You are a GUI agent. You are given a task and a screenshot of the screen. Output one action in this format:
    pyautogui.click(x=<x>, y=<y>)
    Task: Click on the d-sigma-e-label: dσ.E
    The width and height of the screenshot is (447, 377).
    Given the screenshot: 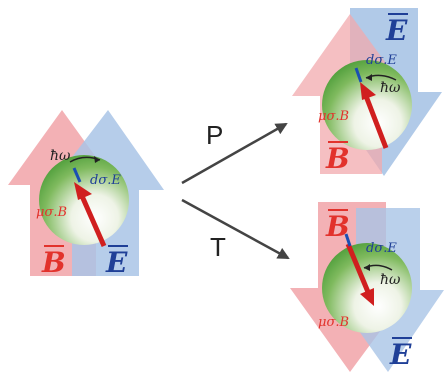 What is the action you would take?
    pyautogui.click(x=105, y=180)
    